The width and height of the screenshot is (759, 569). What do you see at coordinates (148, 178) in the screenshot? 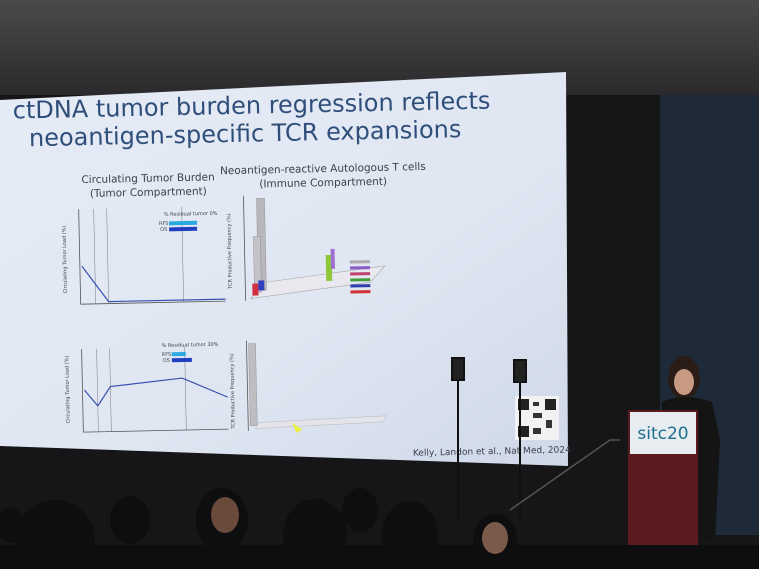
I see `section-heading: Circulating Tumor Burden` at bounding box center [148, 178].